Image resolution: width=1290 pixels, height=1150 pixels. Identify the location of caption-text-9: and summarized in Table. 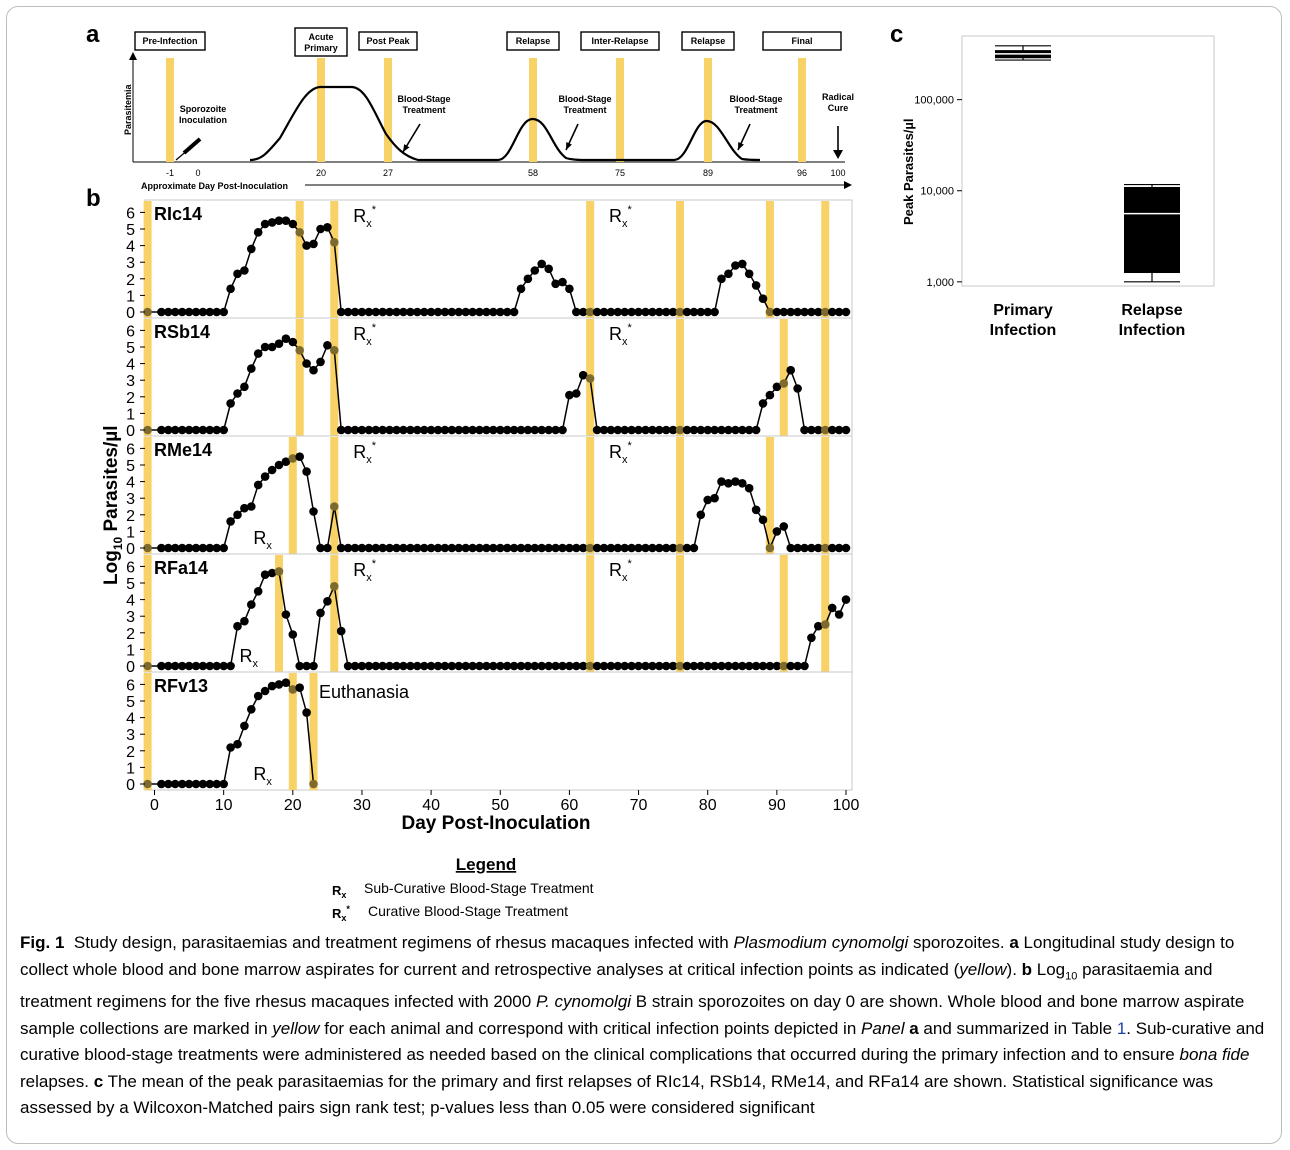
(1017, 1028).